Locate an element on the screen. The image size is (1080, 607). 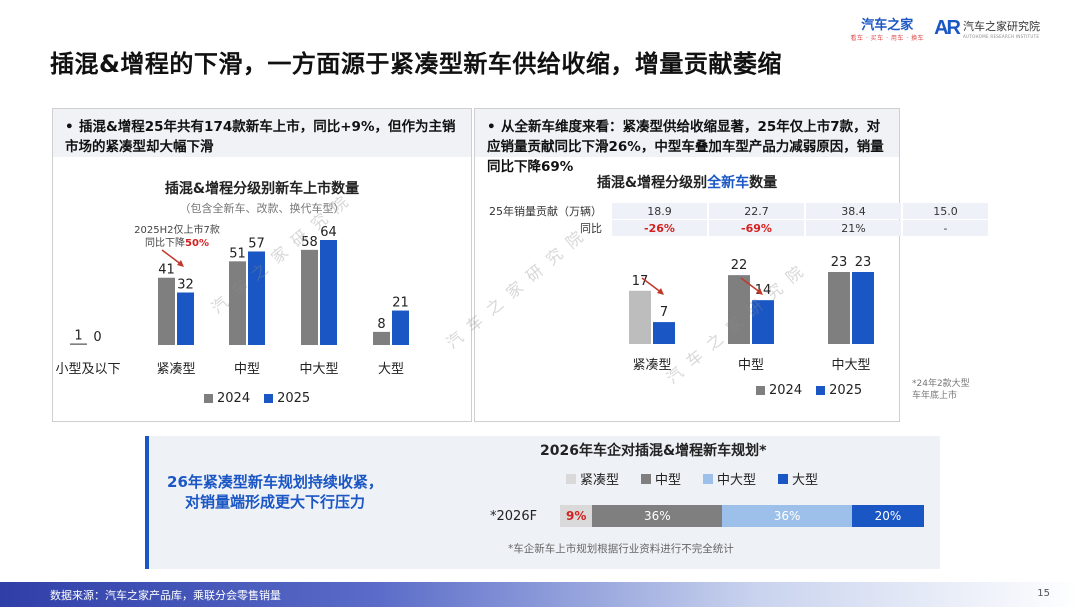
category-label: 小型及以下 is located at coordinates (87, 369).